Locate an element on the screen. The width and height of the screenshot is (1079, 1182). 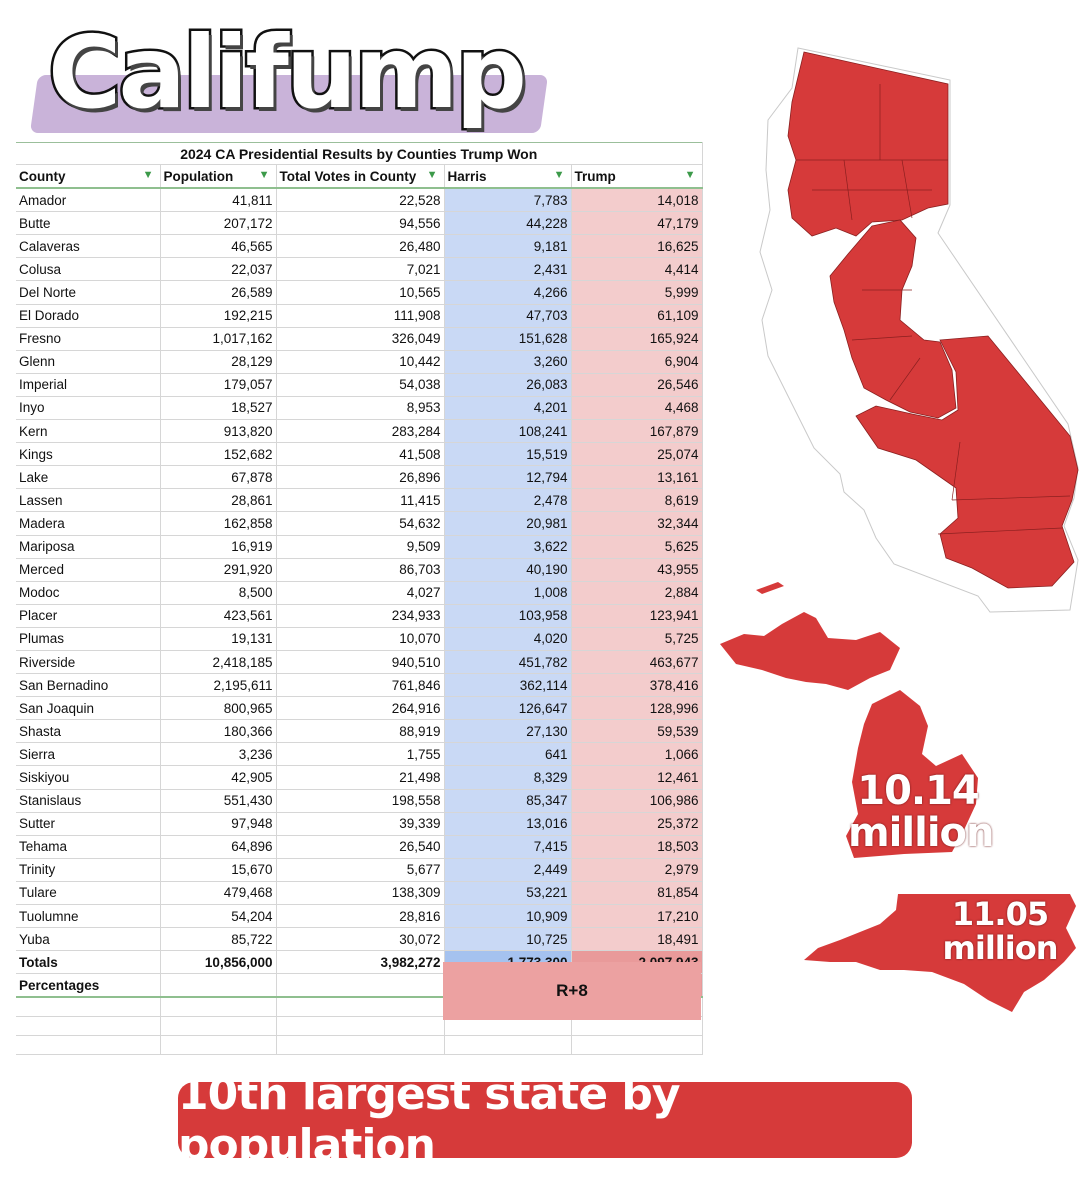
table-cell: 378,416 is located at coordinates (637, 685).